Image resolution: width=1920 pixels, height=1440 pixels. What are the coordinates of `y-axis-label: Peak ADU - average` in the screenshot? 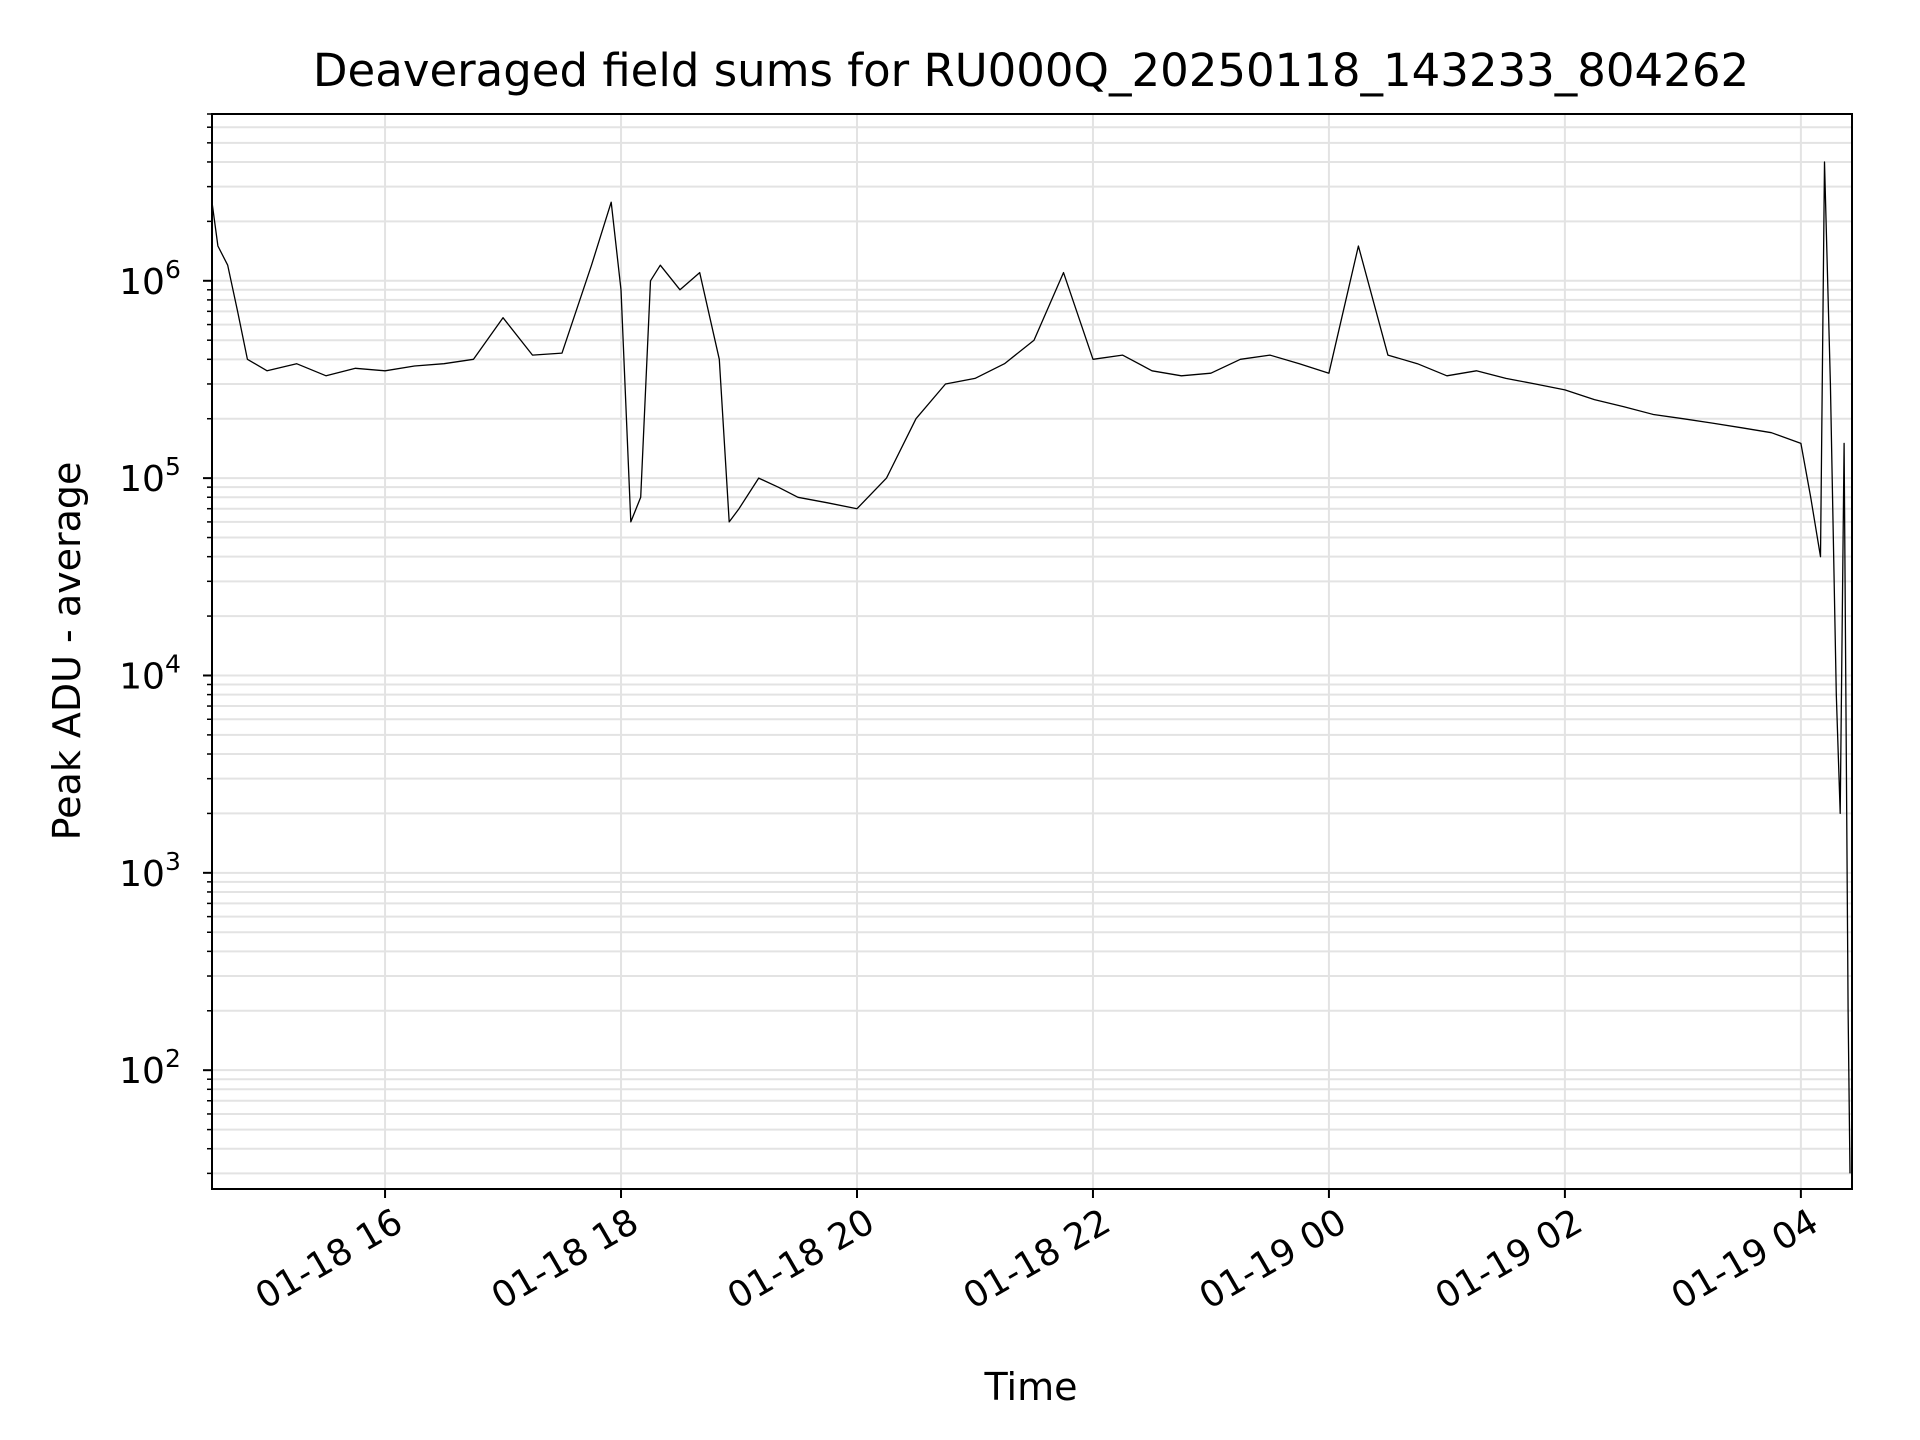 It's located at (67, 651).